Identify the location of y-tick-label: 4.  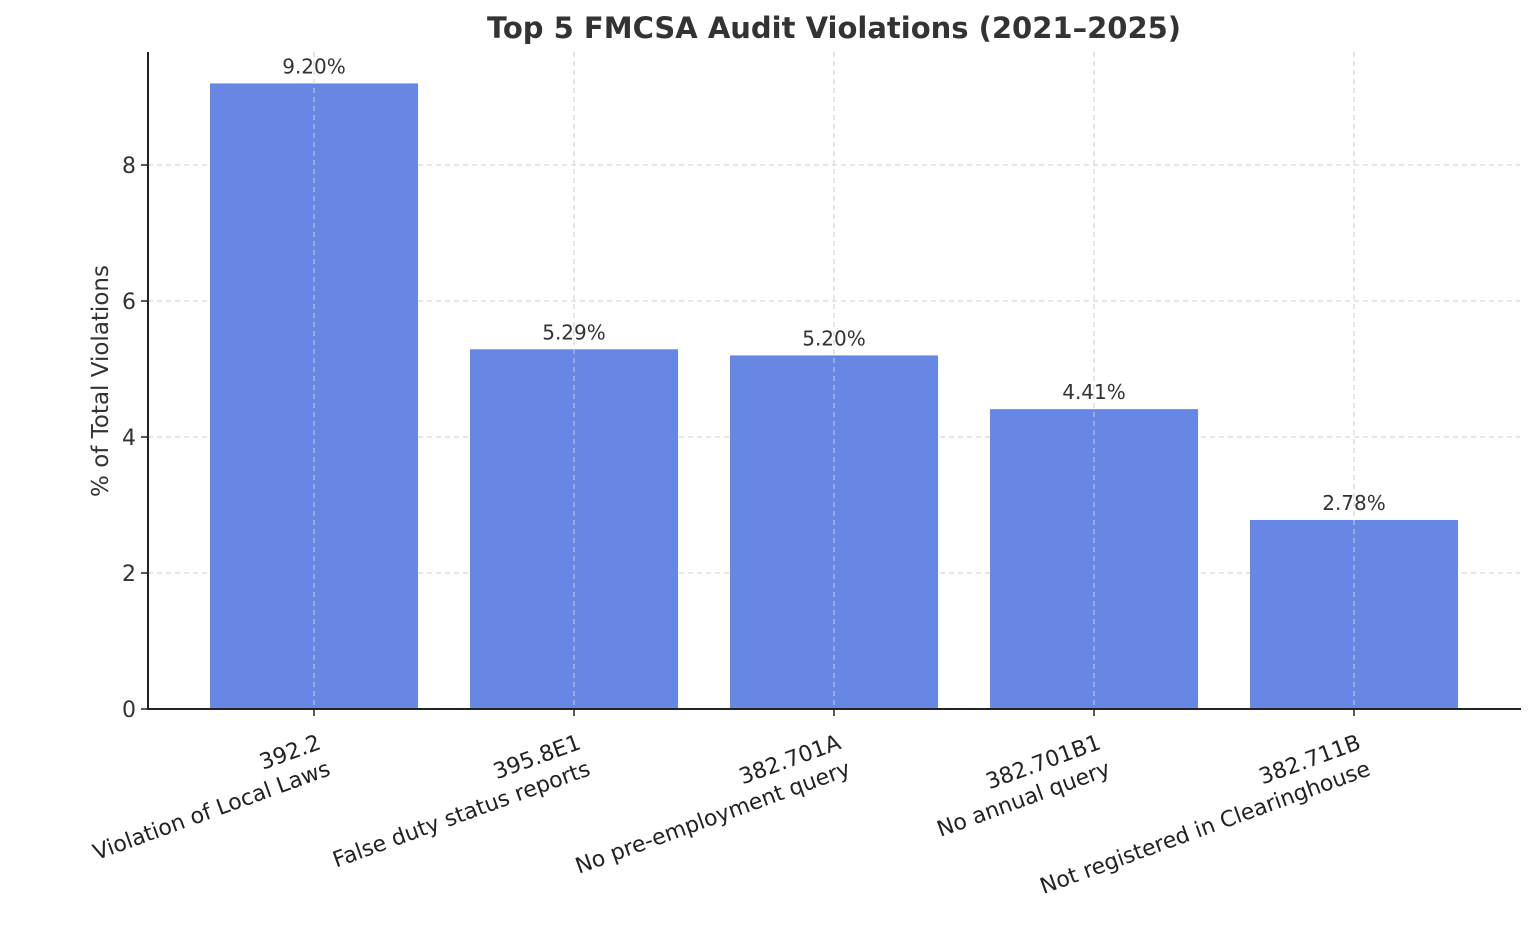
(129, 438).